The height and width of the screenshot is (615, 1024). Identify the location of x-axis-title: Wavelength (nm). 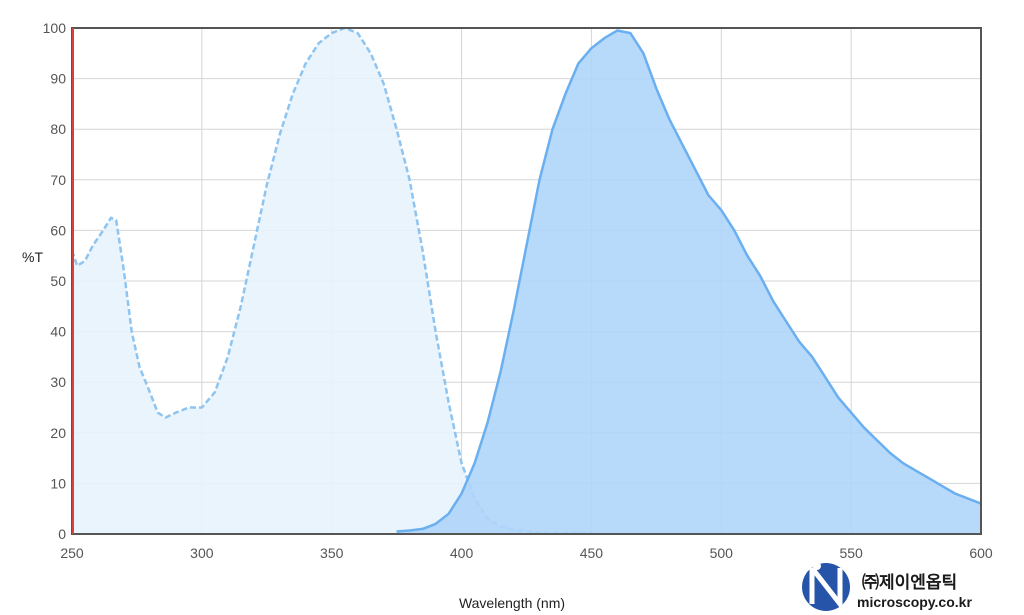
(512, 603).